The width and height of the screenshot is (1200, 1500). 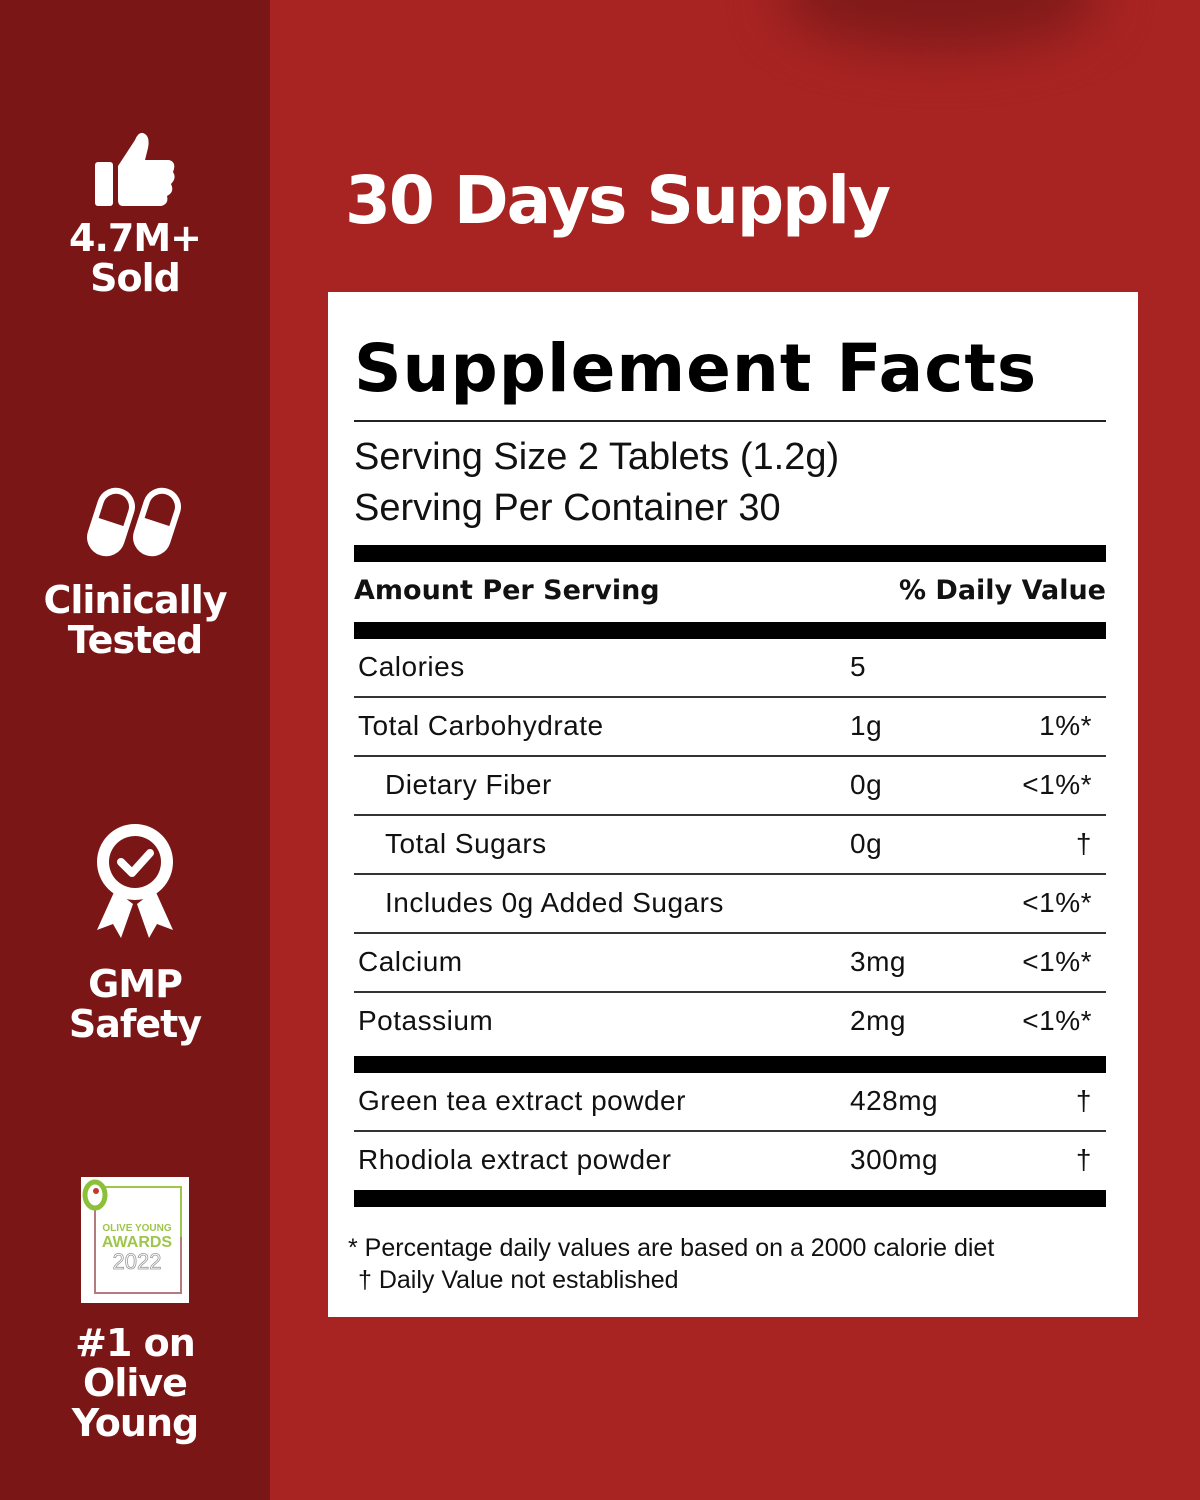 I want to click on nutrient-row: Includes 0g Added Sugars <1%*, so click(x=730, y=904).